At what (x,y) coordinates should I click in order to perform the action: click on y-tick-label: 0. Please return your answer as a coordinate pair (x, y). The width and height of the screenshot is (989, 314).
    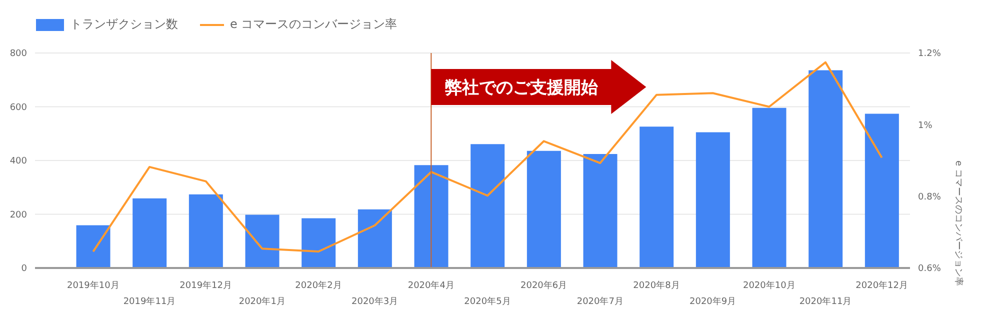
    Looking at the image, I should click on (24, 269).